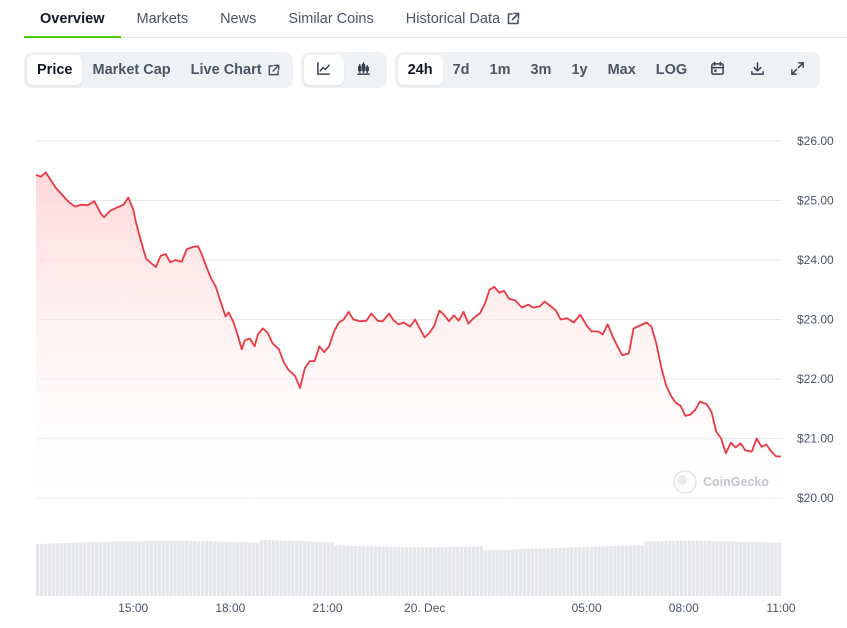  I want to click on market-cap-button: Market Cap, so click(131, 70).